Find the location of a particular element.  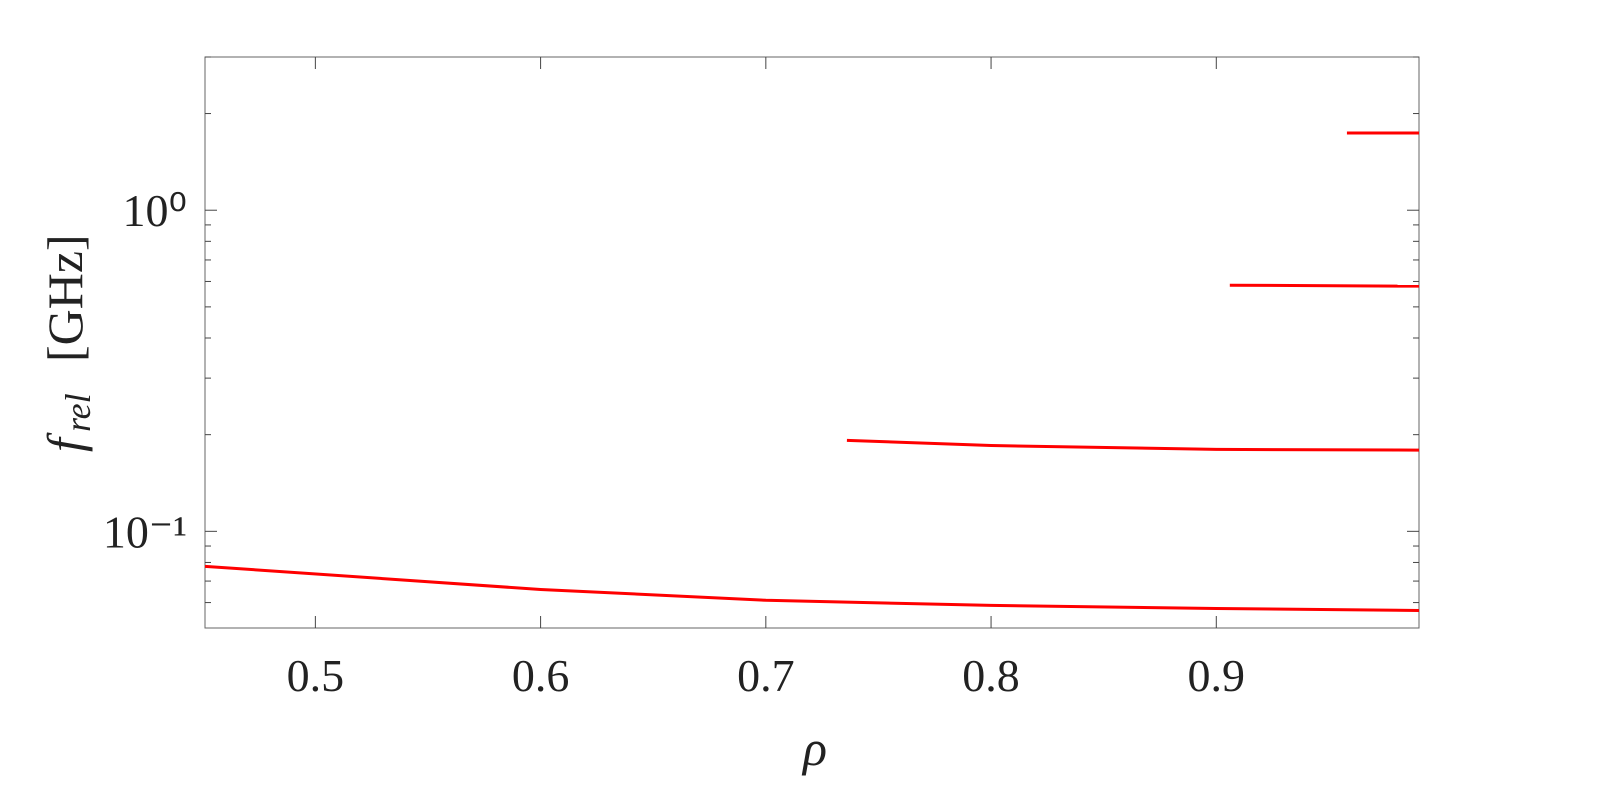

y-tick-label: 10⁻¹ is located at coordinates (145, 531).